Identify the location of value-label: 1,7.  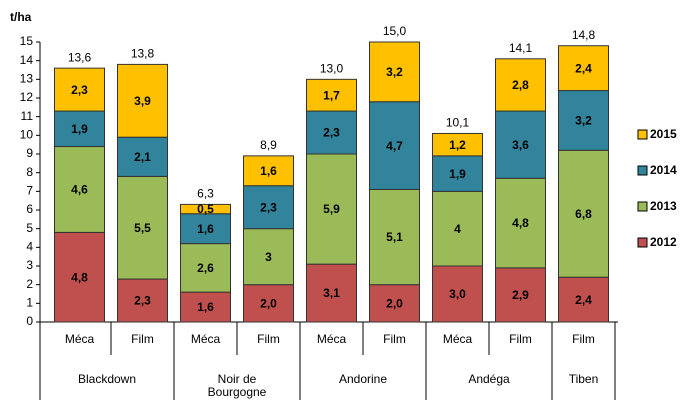
(331, 95).